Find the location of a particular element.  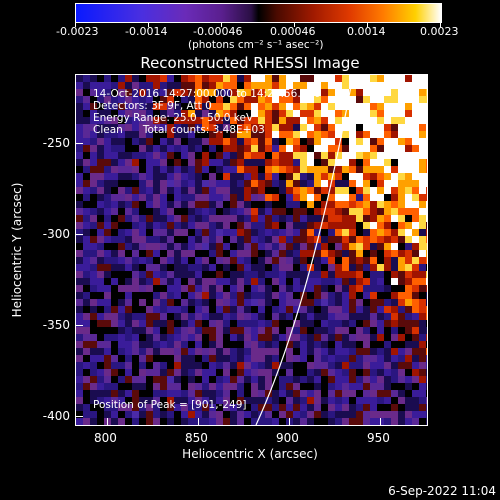

colorbar-tick-marks is located at coordinates (258, 24).